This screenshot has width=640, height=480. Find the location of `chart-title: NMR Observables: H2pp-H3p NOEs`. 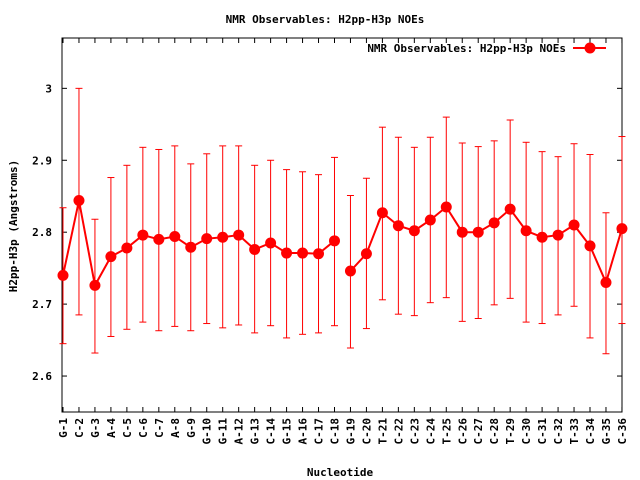

chart-title: NMR Observables: H2pp-H3p NOEs is located at coordinates (325, 19).